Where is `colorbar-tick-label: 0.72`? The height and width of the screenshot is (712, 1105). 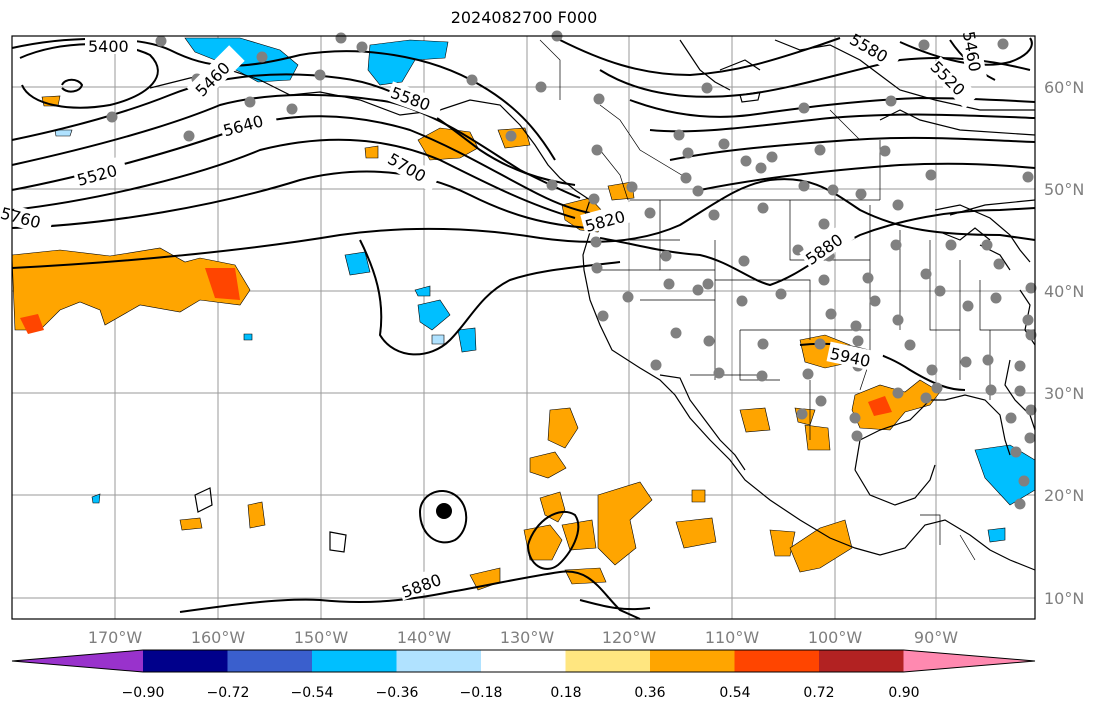 colorbar-tick-label: 0.72 is located at coordinates (818, 693).